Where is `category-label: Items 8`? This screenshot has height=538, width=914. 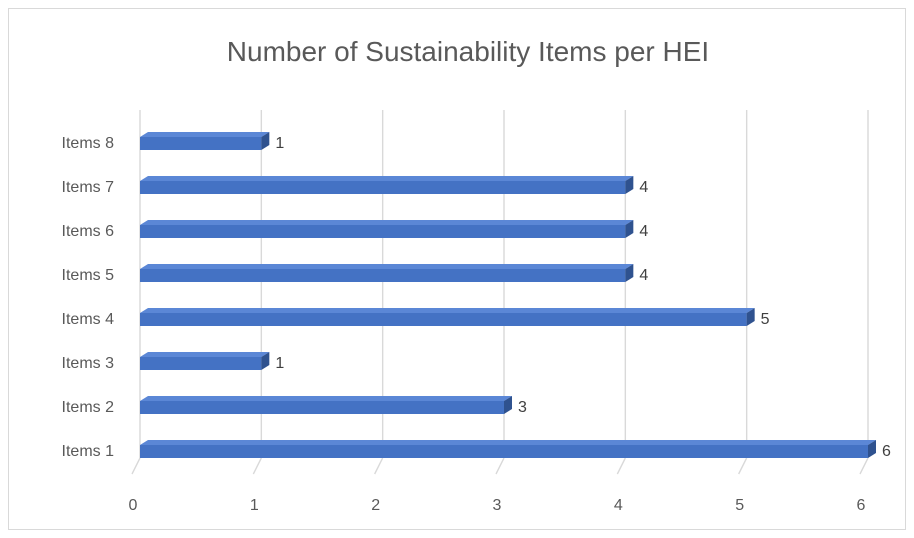
category-label: Items 8 is located at coordinates (88, 143).